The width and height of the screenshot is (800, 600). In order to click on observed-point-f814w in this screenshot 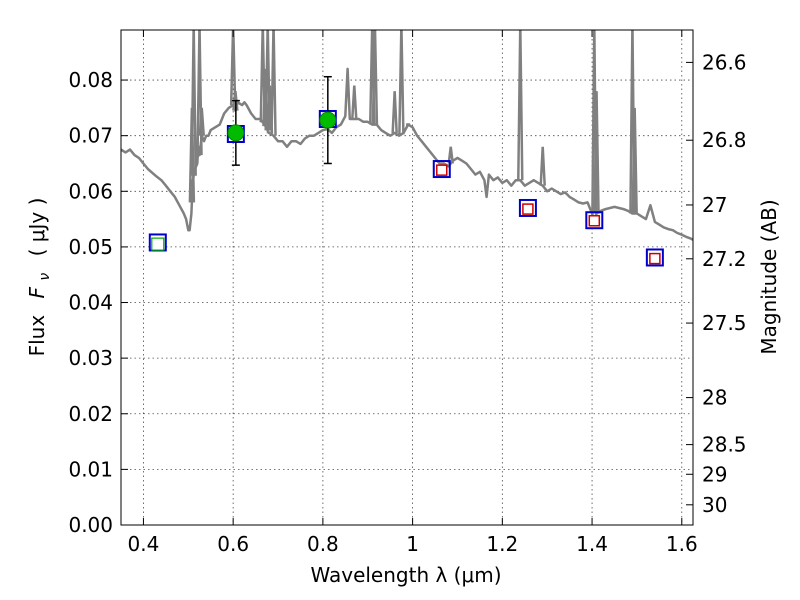, I will do `click(328, 120)`.